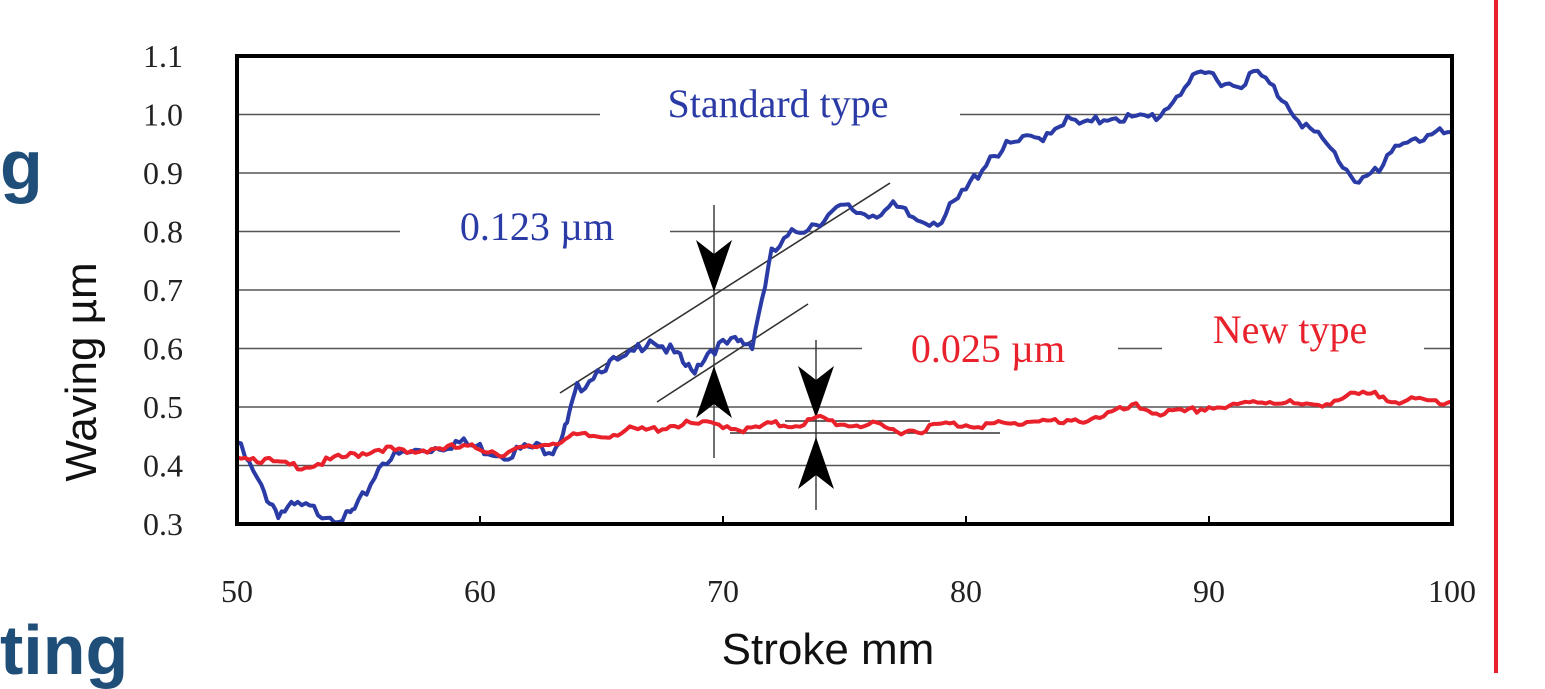 The width and height of the screenshot is (1545, 689). Describe the element at coordinates (1209, 591) in the screenshot. I see `x-tick-label: 90` at that location.